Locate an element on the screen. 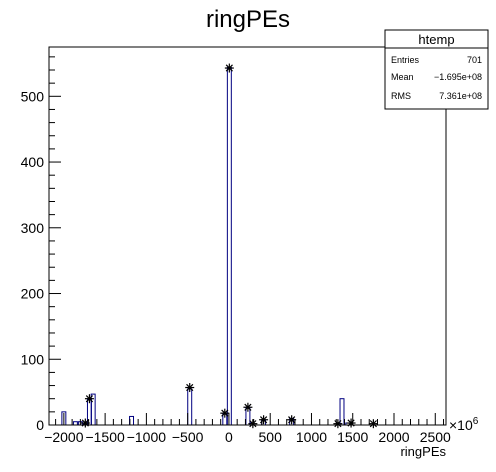  x-axis-label: ringPEs is located at coordinates (423, 451).